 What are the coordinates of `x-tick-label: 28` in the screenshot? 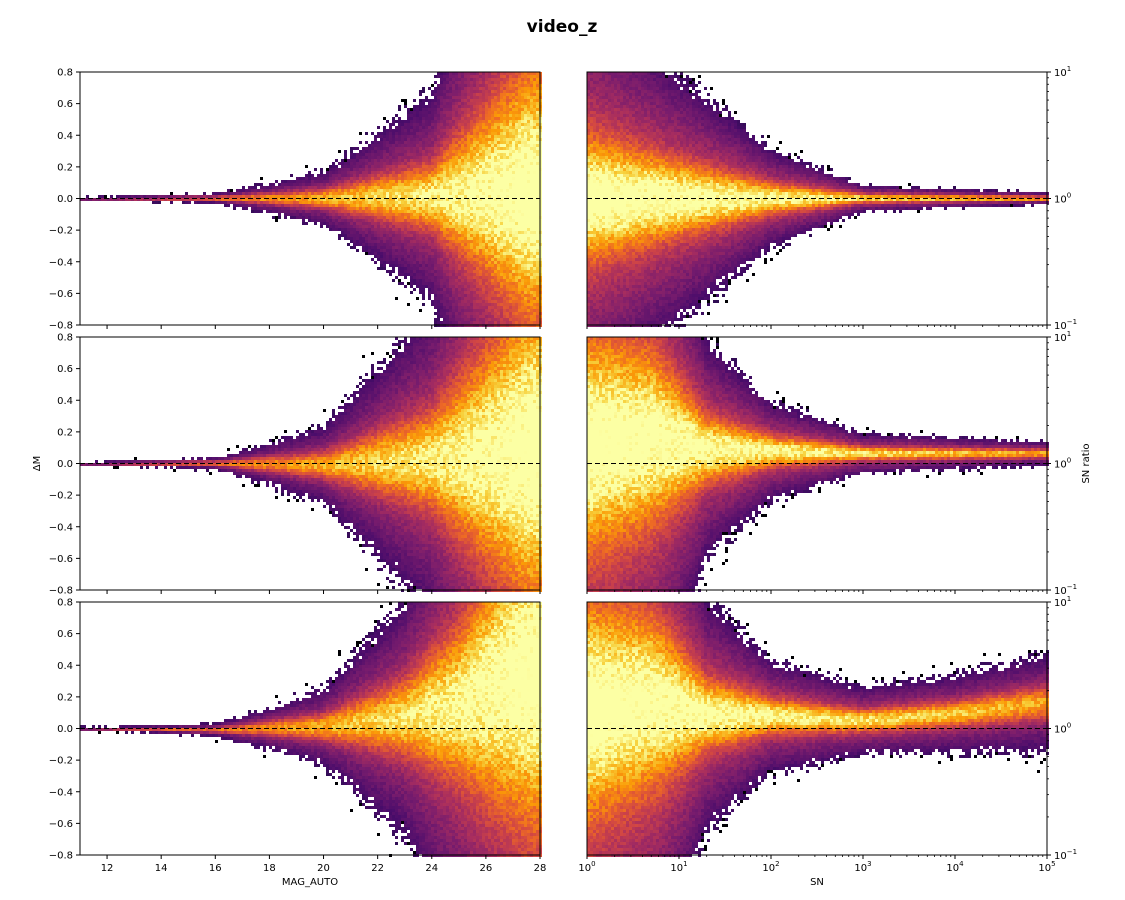 It's located at (540, 868).